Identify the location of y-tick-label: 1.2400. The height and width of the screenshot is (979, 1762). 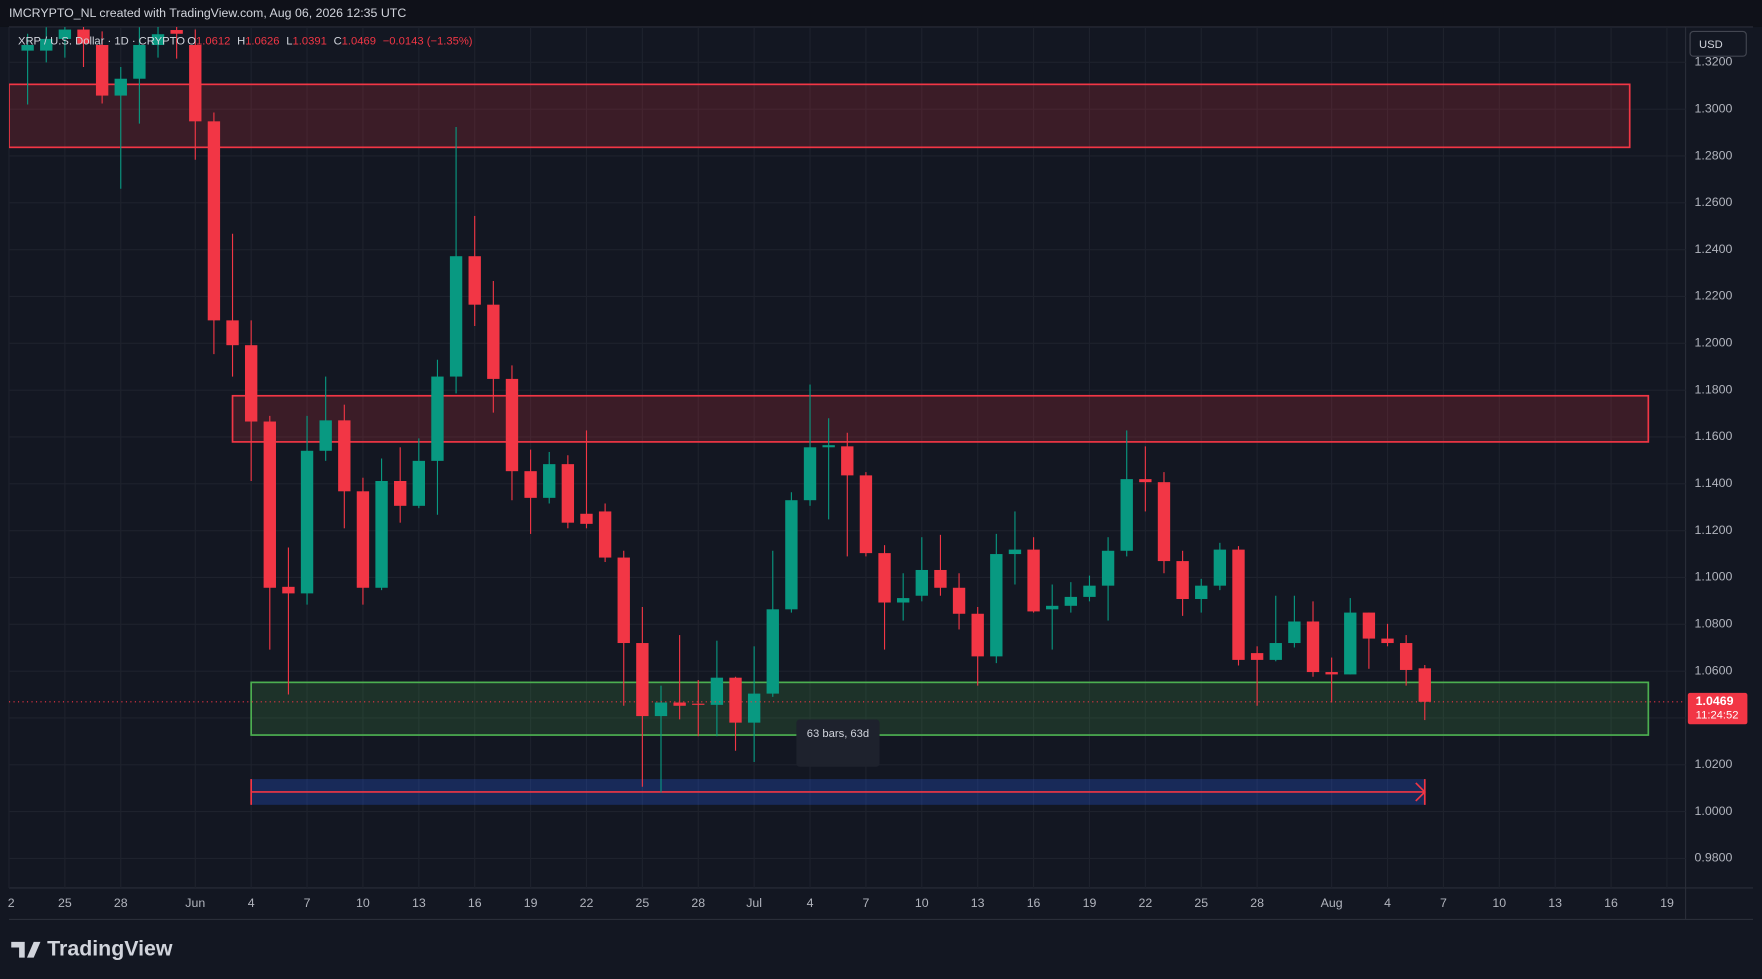
(1714, 249).